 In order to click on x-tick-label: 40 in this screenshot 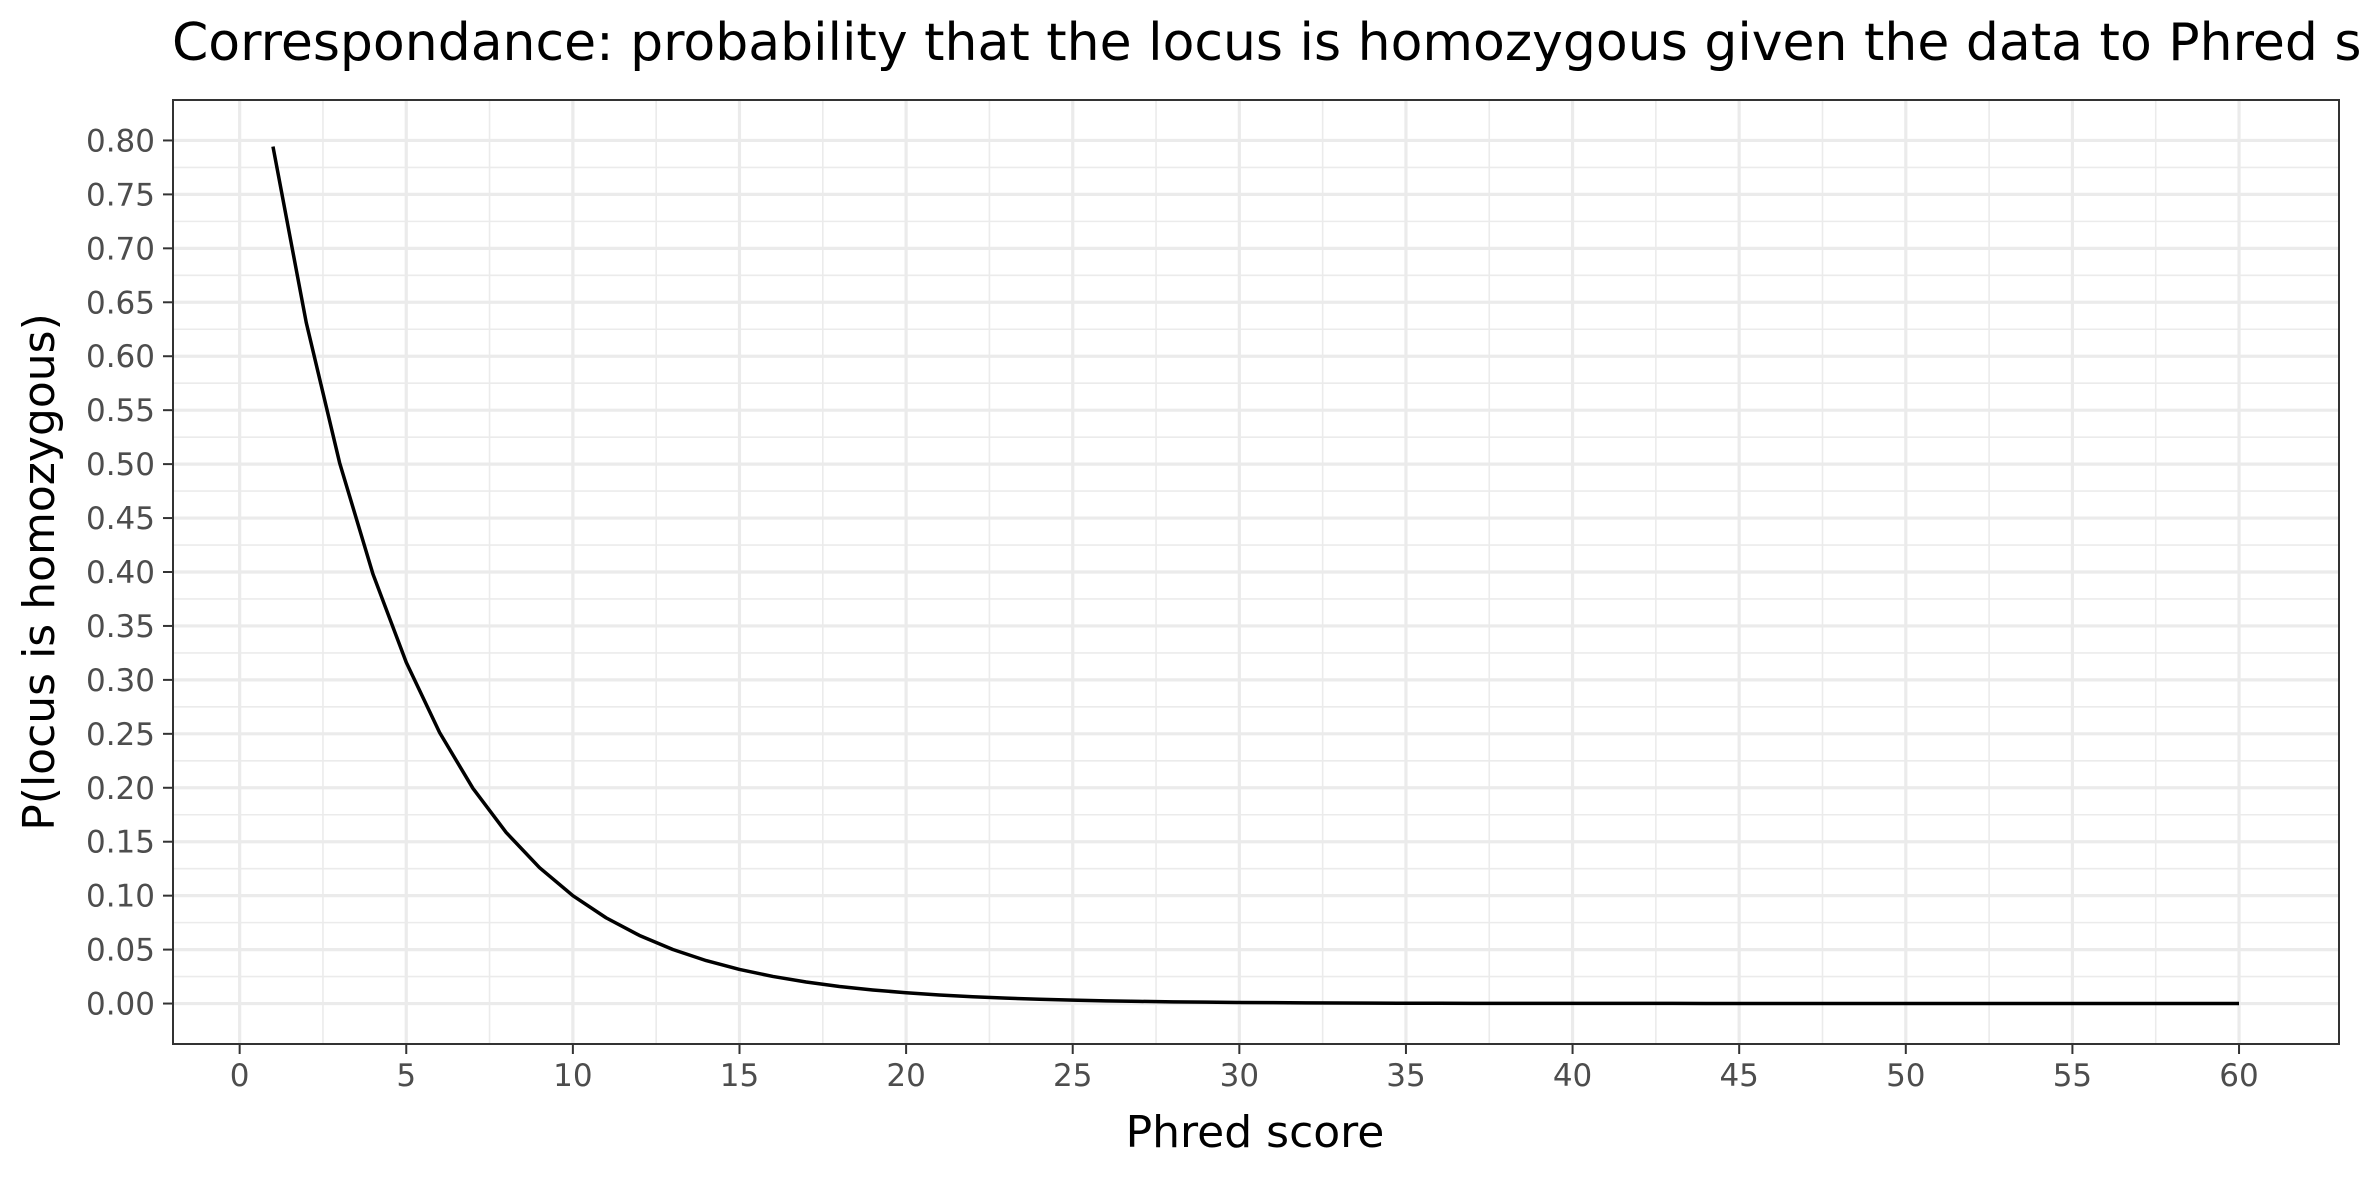, I will do `click(1572, 1076)`.